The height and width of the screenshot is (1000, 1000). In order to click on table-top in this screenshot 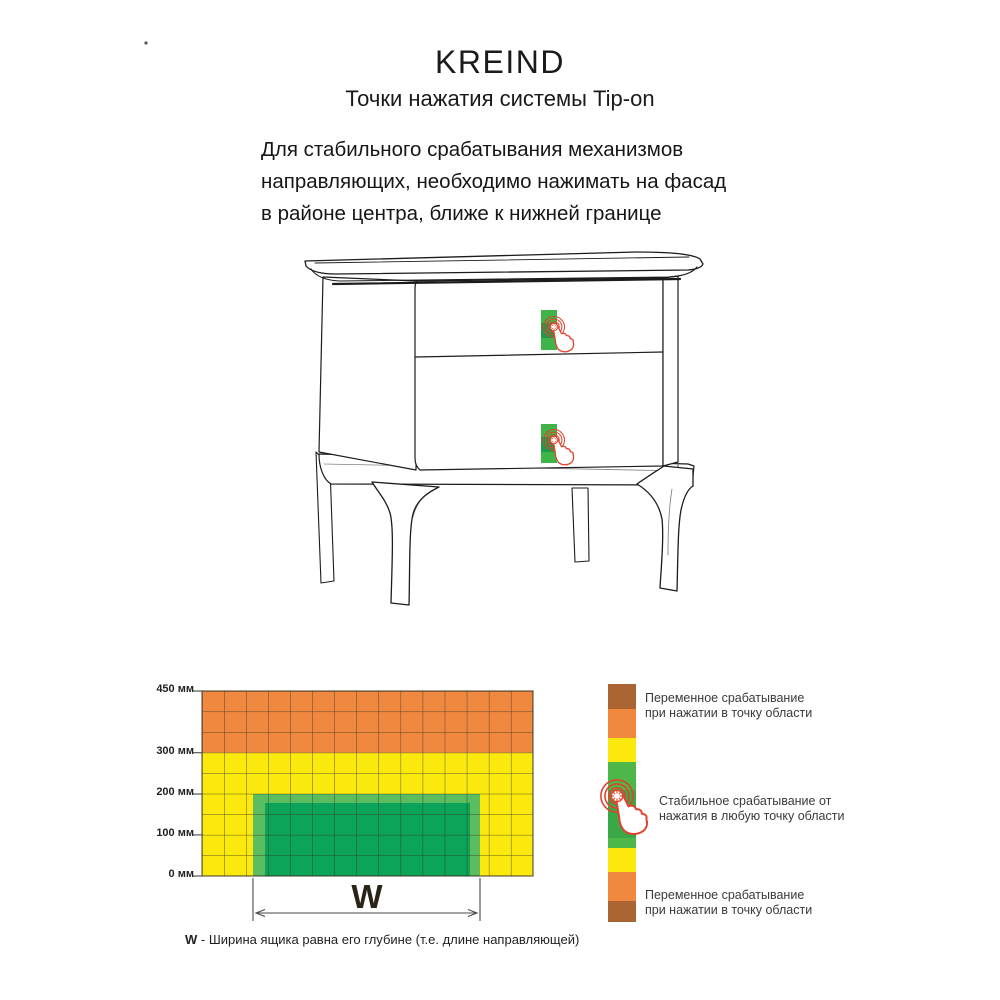, I will do `click(504, 263)`.